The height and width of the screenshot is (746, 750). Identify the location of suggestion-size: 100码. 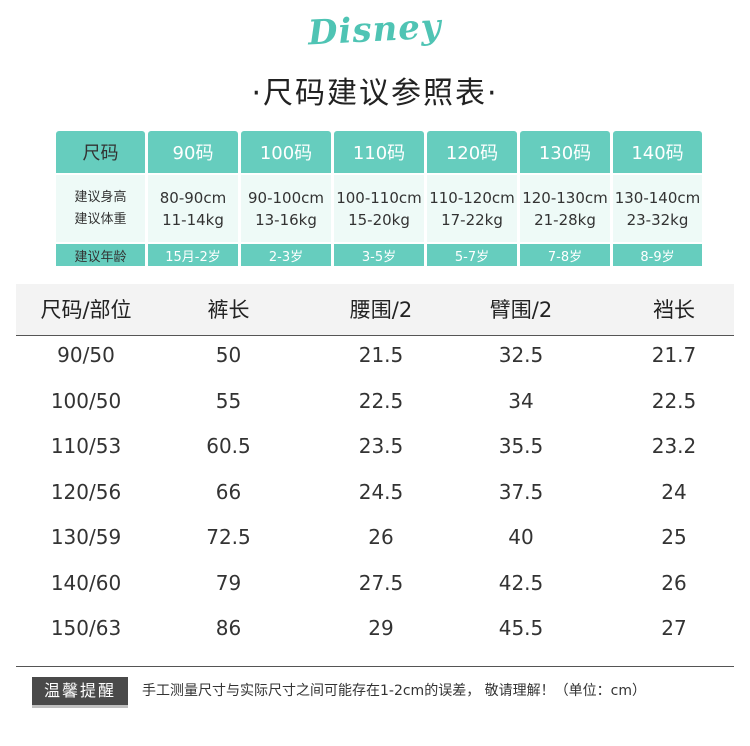
(286, 152).